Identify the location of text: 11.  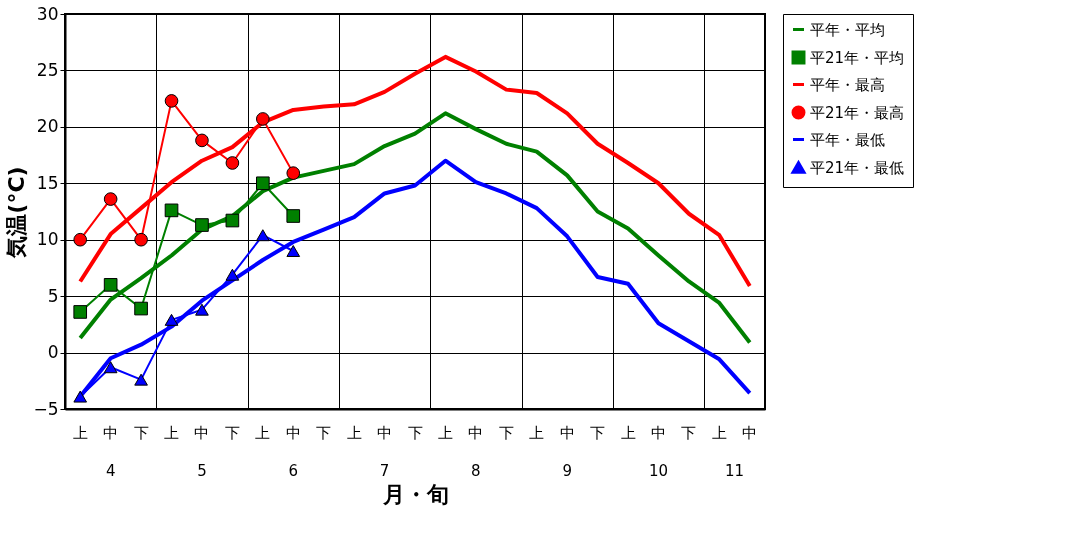
(735, 471).